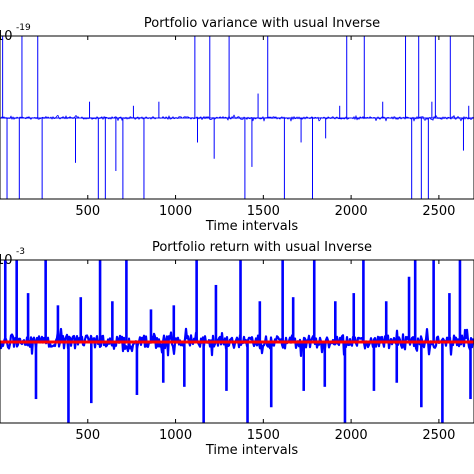 The image size is (474, 474). Describe the element at coordinates (23, 28) in the screenshot. I see `variance-exponent-power: -19` at that location.